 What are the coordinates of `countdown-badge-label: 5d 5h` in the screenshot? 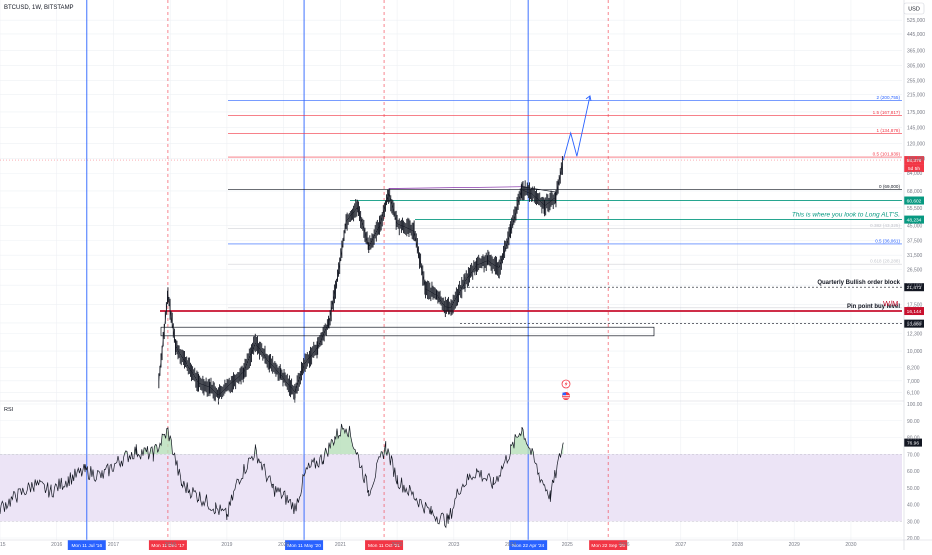 It's located at (914, 169).